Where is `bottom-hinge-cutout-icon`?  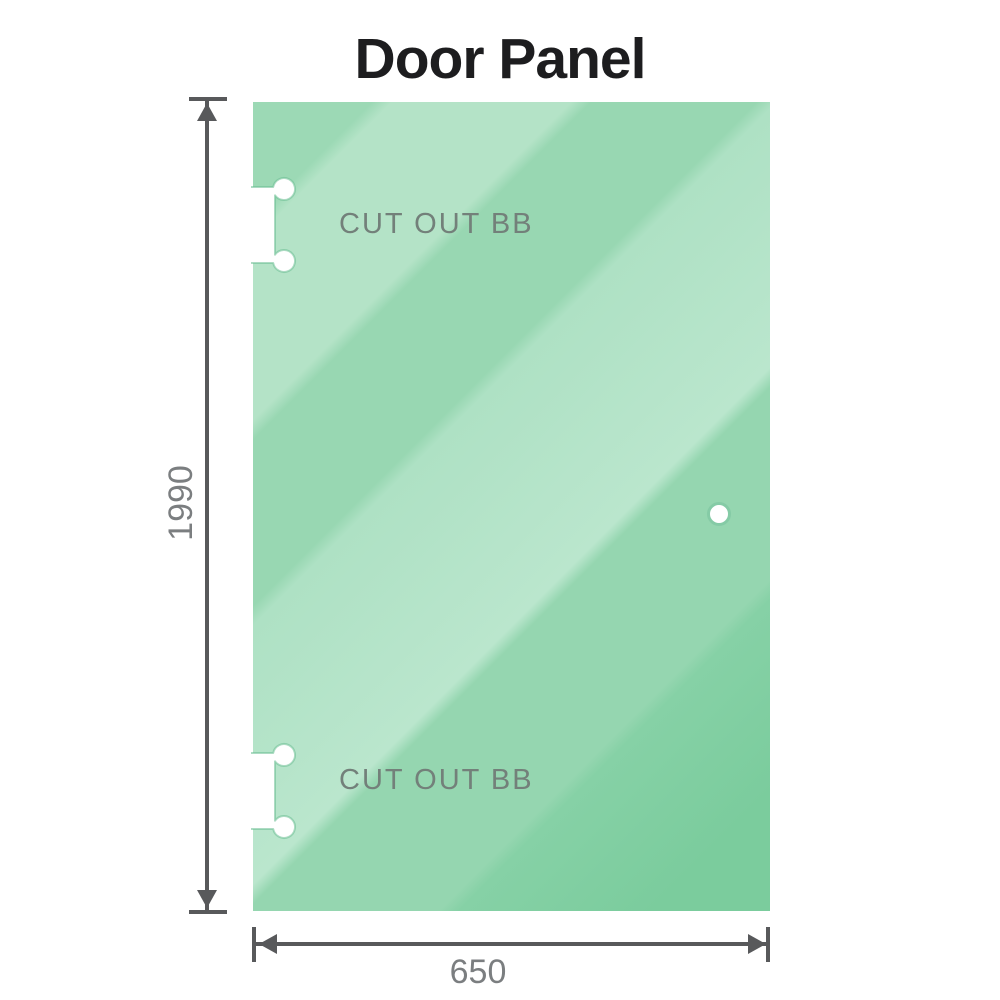 bottom-hinge-cutout-icon is located at coordinates (274, 791).